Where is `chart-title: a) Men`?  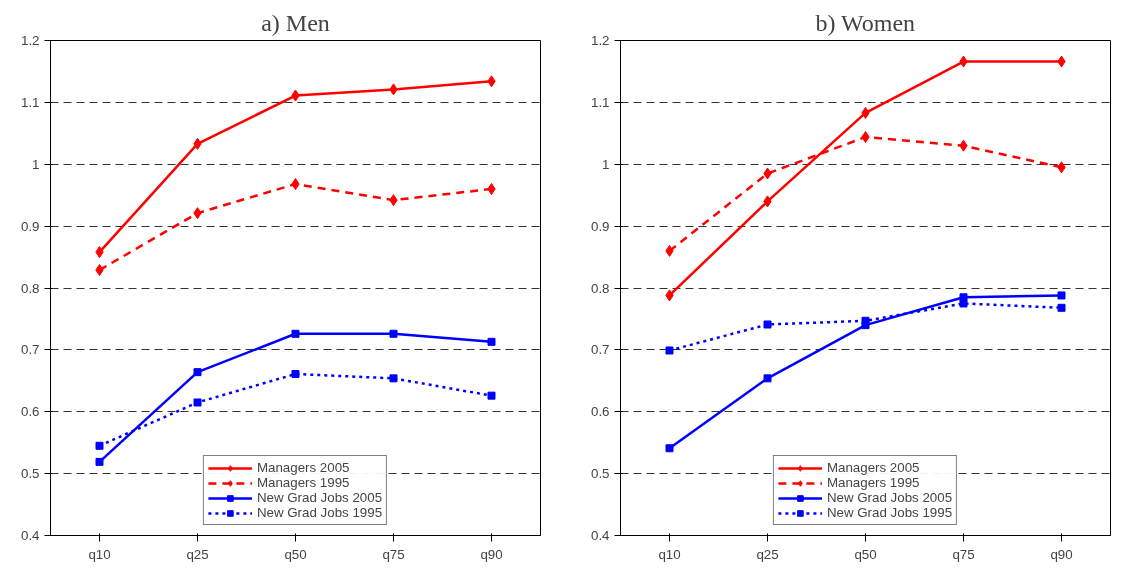
chart-title: a) Men is located at coordinates (295, 22).